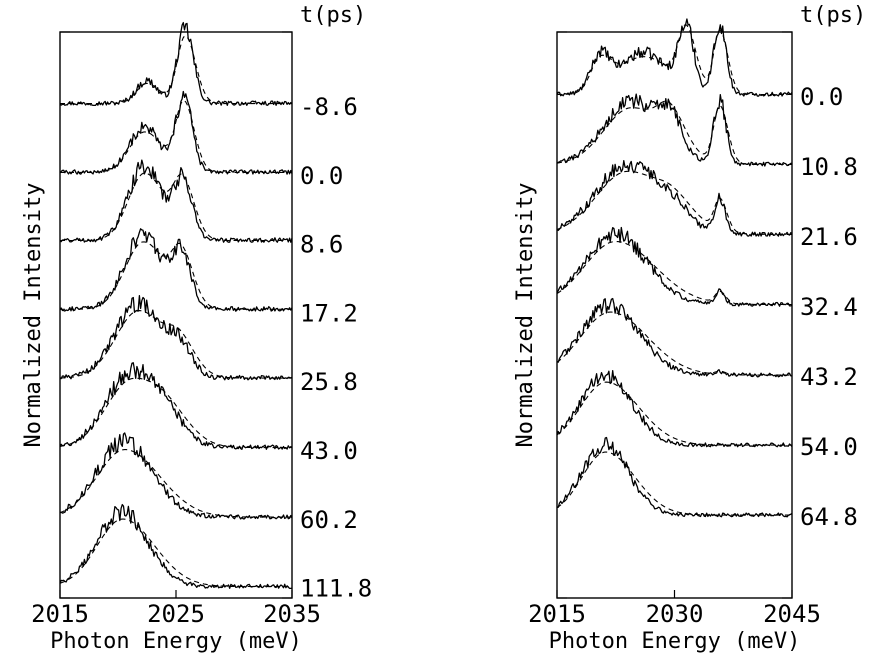 The image size is (880, 662). What do you see at coordinates (329, 451) in the screenshot?
I see `time-label: 43.0` at bounding box center [329, 451].